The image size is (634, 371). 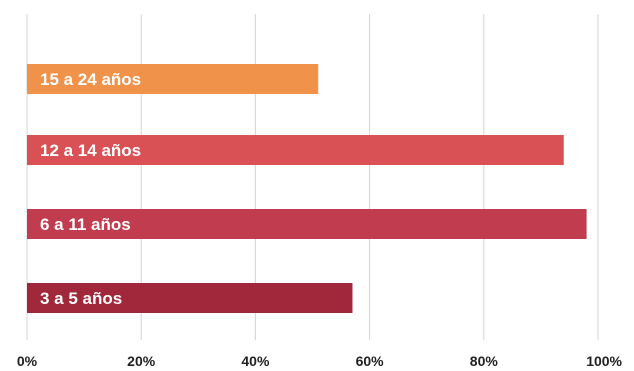 What do you see at coordinates (27, 361) in the screenshot?
I see `x-tick-label: 0%` at bounding box center [27, 361].